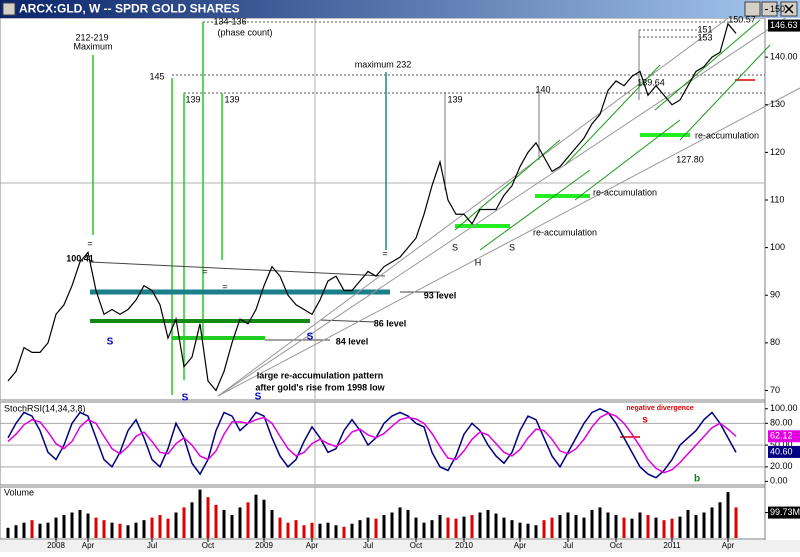 The height and width of the screenshot is (557, 800). I want to click on value-box, so click(784, 451).